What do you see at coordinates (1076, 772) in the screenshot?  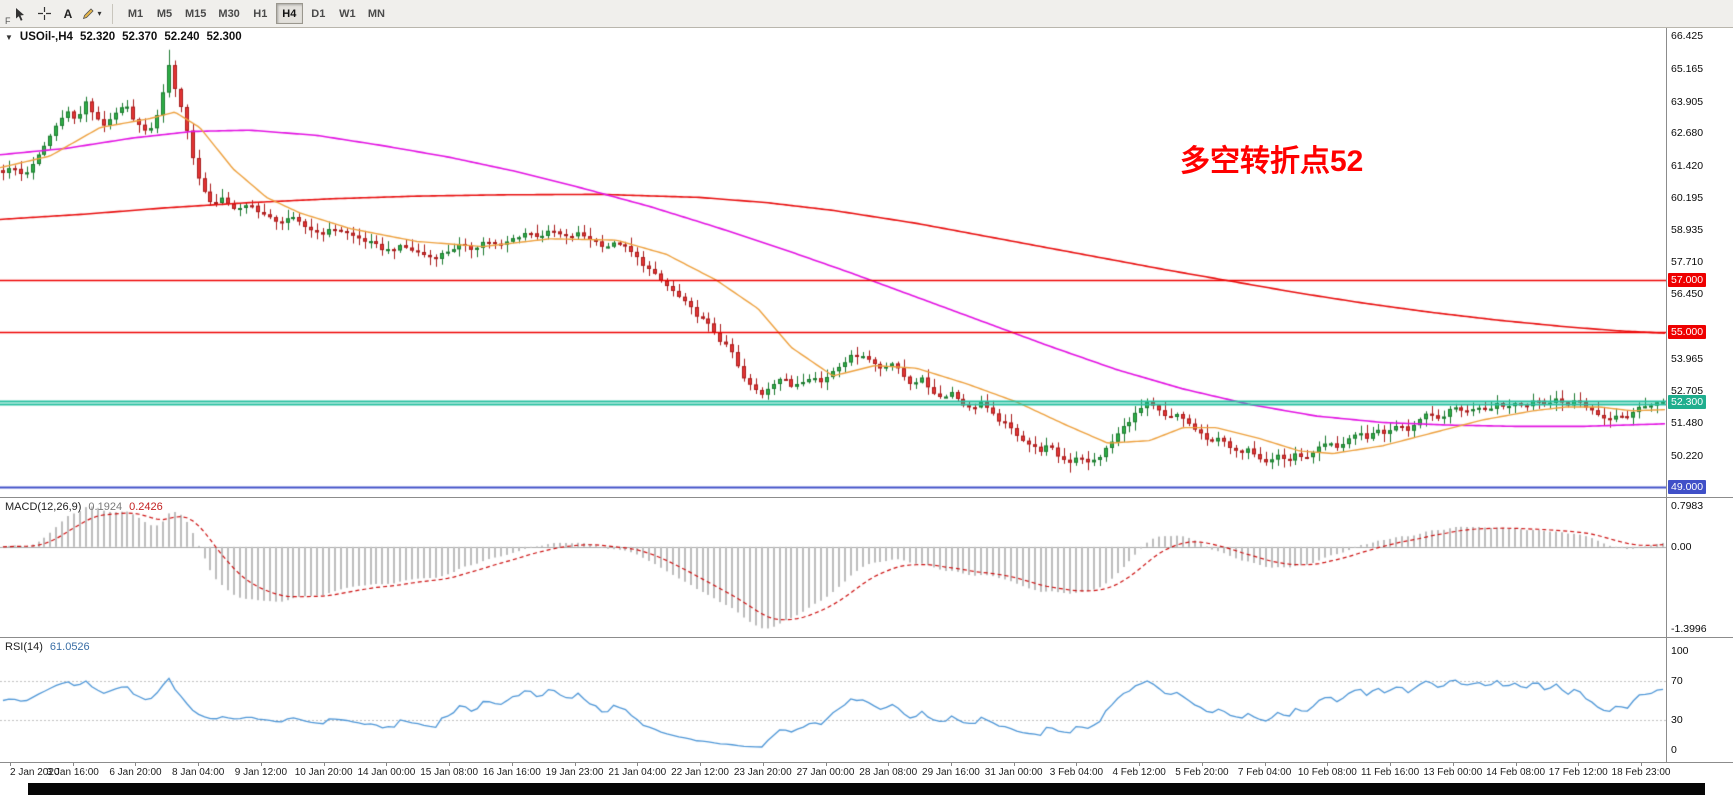 I see `time-axis-label: 3 Feb 04:00` at bounding box center [1076, 772].